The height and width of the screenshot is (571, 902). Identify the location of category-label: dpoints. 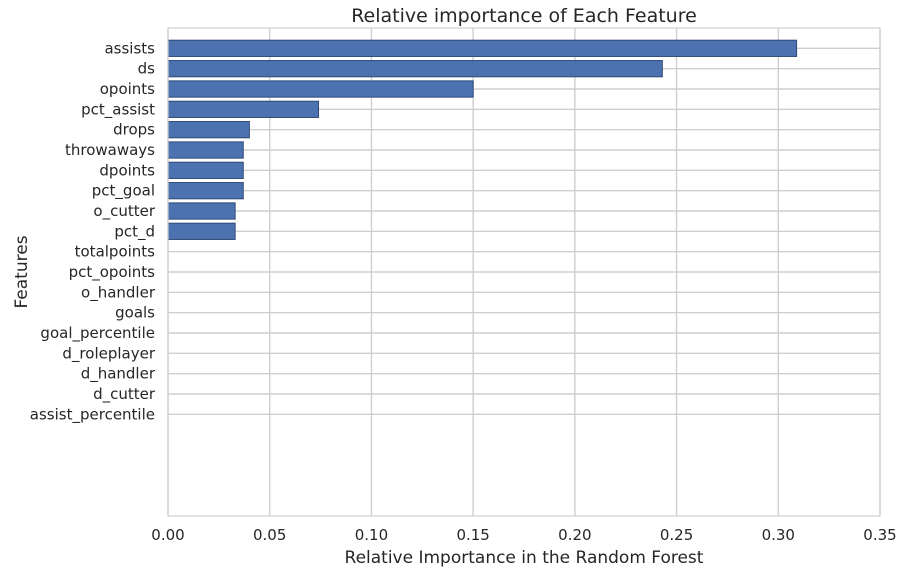
(127, 170).